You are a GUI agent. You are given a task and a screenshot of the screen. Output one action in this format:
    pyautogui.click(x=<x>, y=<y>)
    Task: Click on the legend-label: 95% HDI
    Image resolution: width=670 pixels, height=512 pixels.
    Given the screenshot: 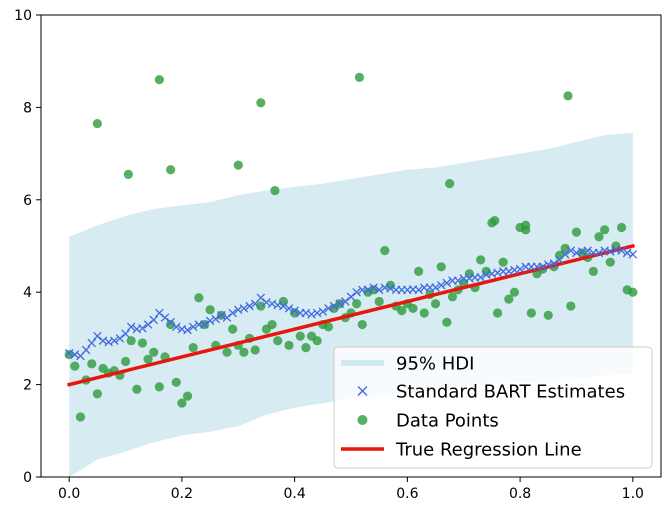 What is the action you would take?
    pyautogui.click(x=435, y=364)
    